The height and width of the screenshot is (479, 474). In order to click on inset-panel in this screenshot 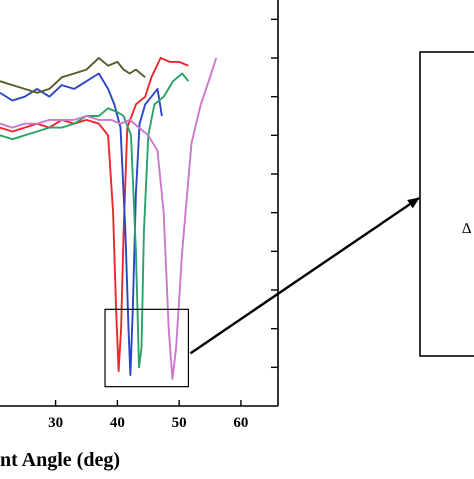, I will do `click(446, 204)`.